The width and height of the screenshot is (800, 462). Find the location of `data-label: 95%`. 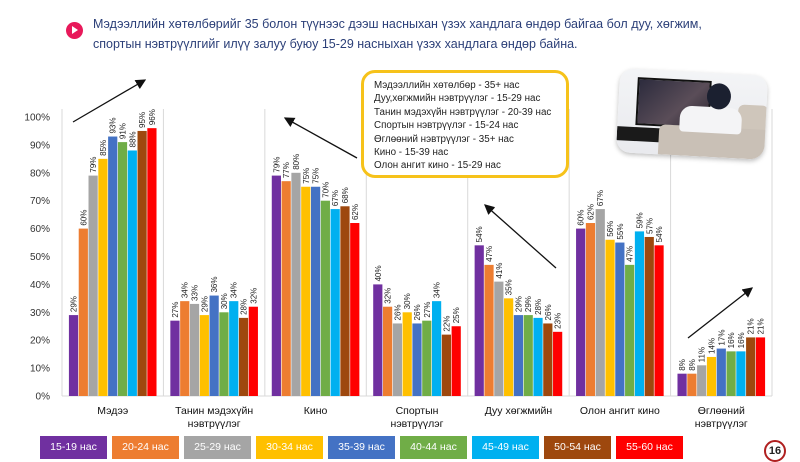

data-label: 95% is located at coordinates (142, 120).